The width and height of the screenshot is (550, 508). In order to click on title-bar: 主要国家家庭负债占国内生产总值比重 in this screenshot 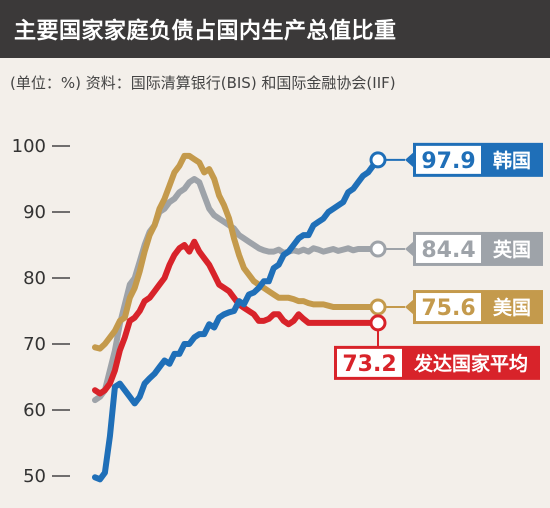, I will do `click(275, 29)`.